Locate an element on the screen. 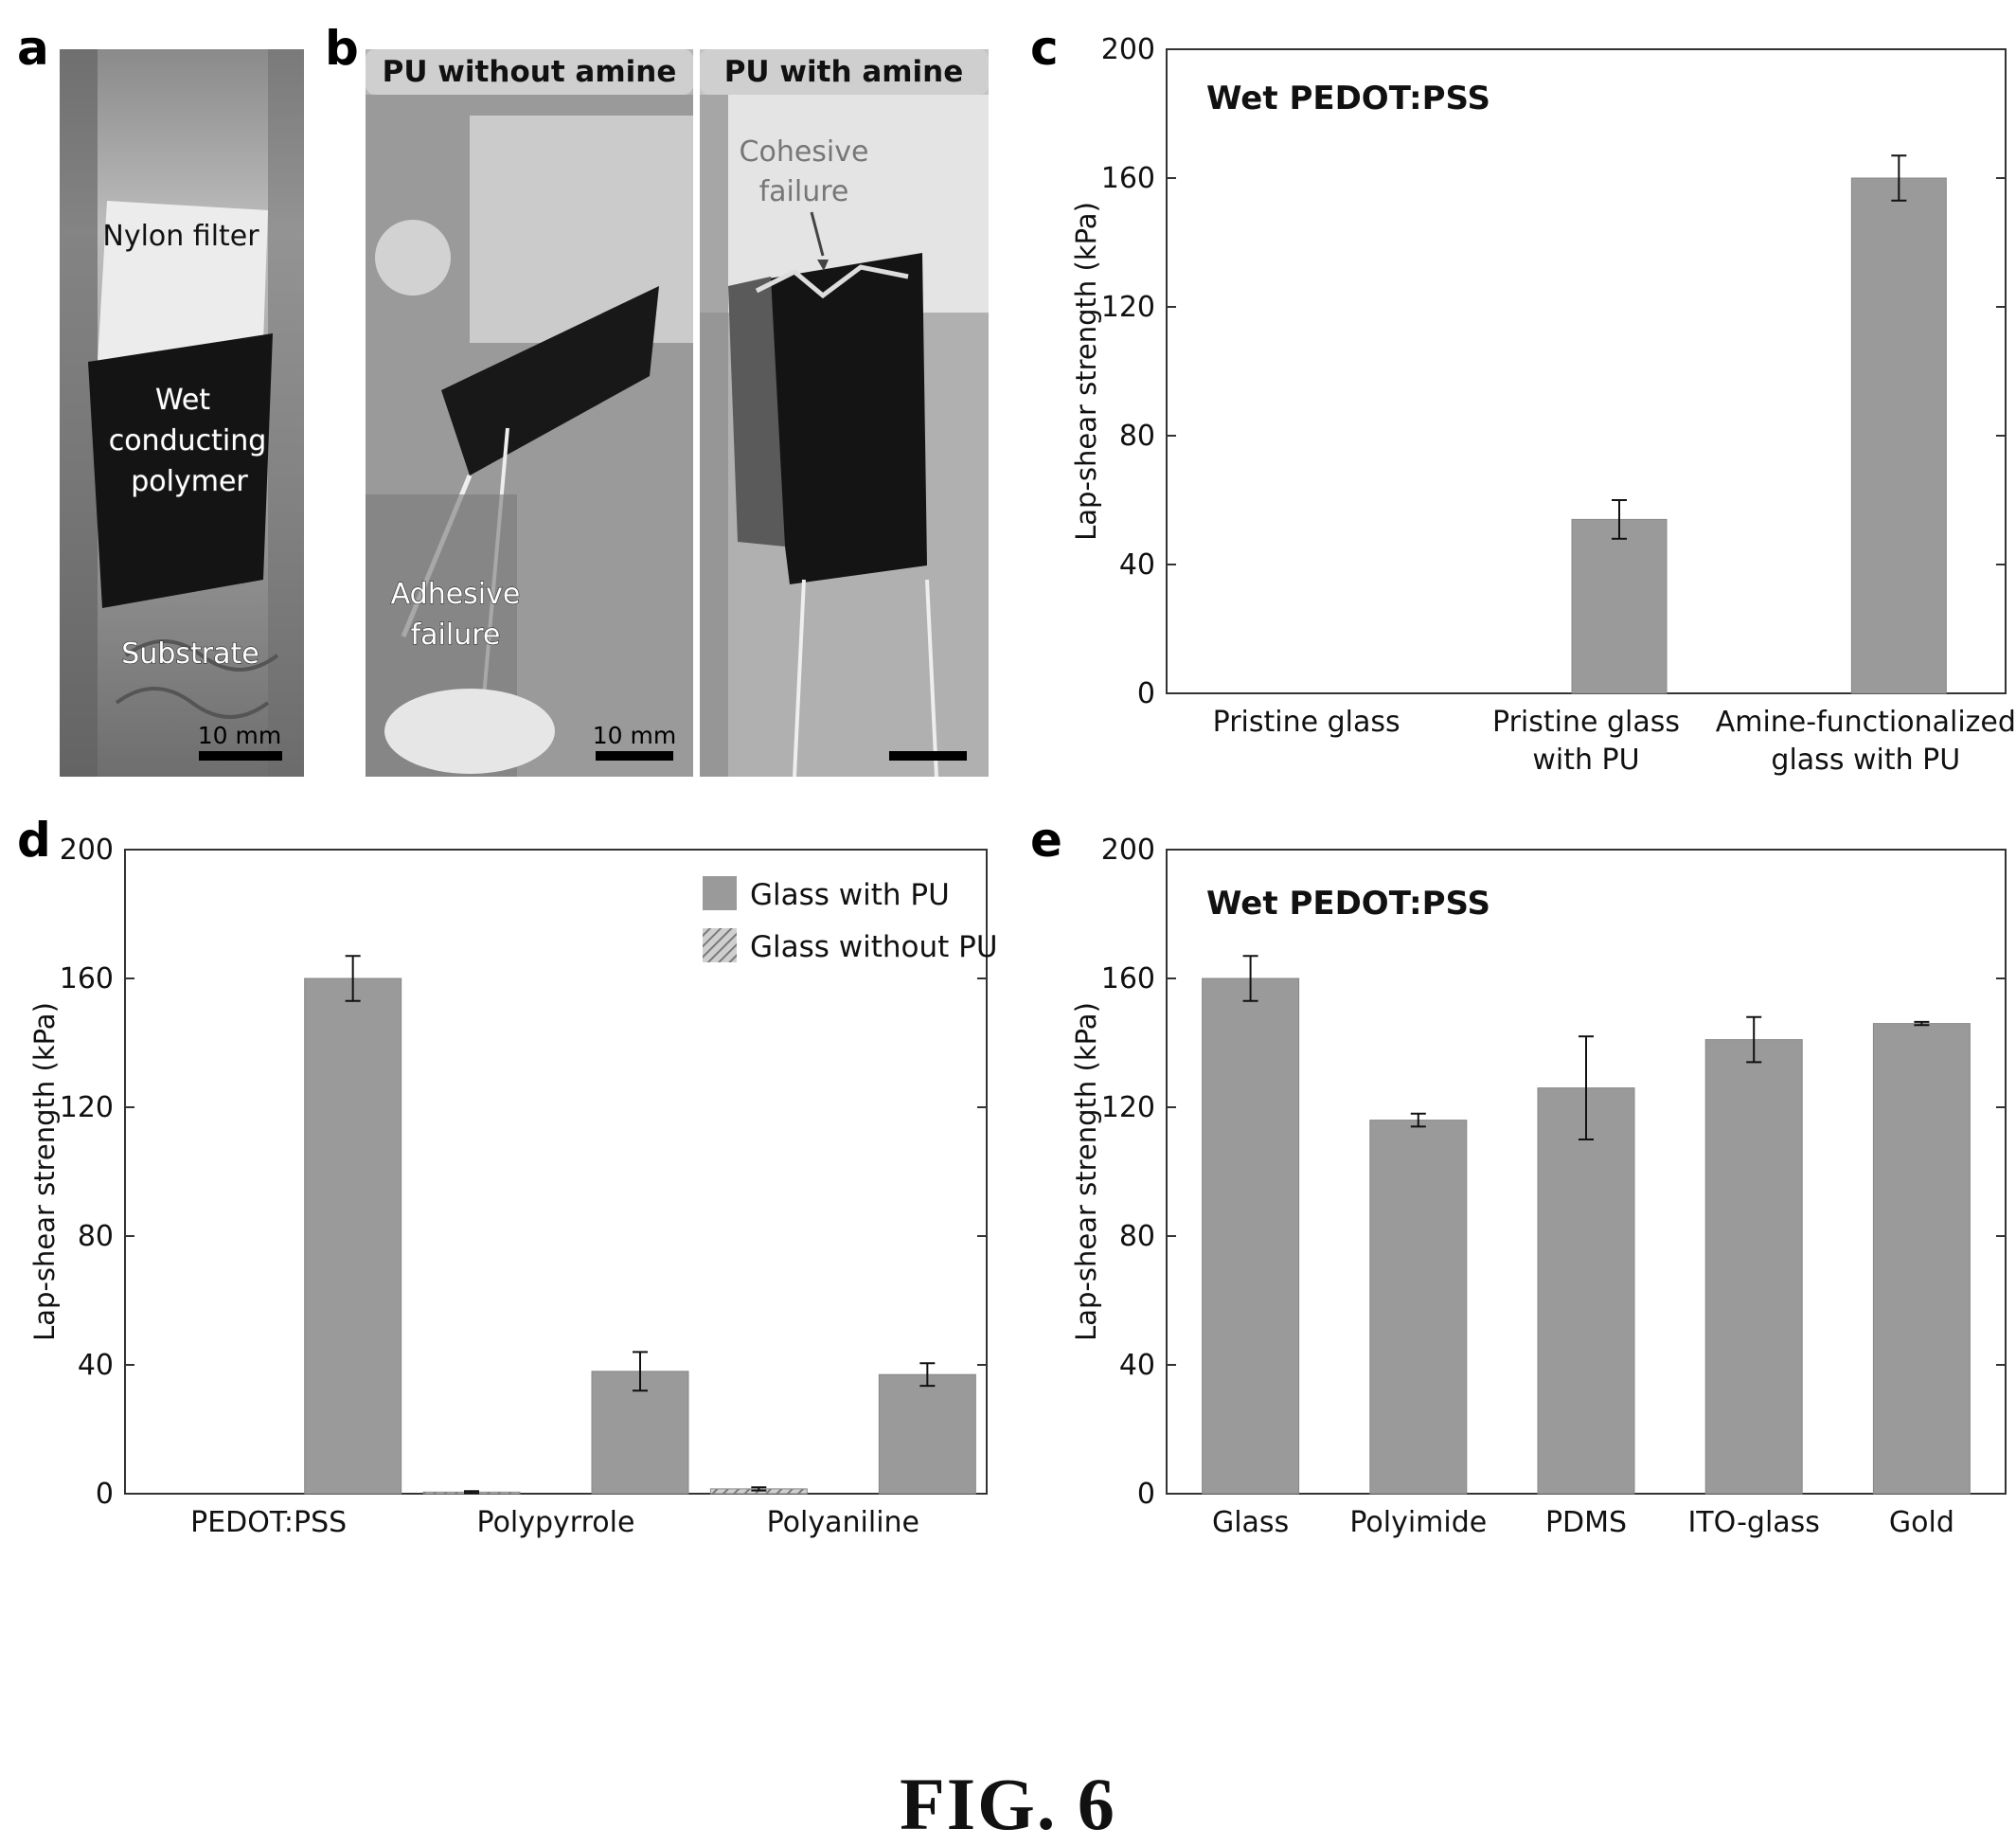 The image size is (2016, 1847). scale-bar-label-b: 10 mm is located at coordinates (634, 735).